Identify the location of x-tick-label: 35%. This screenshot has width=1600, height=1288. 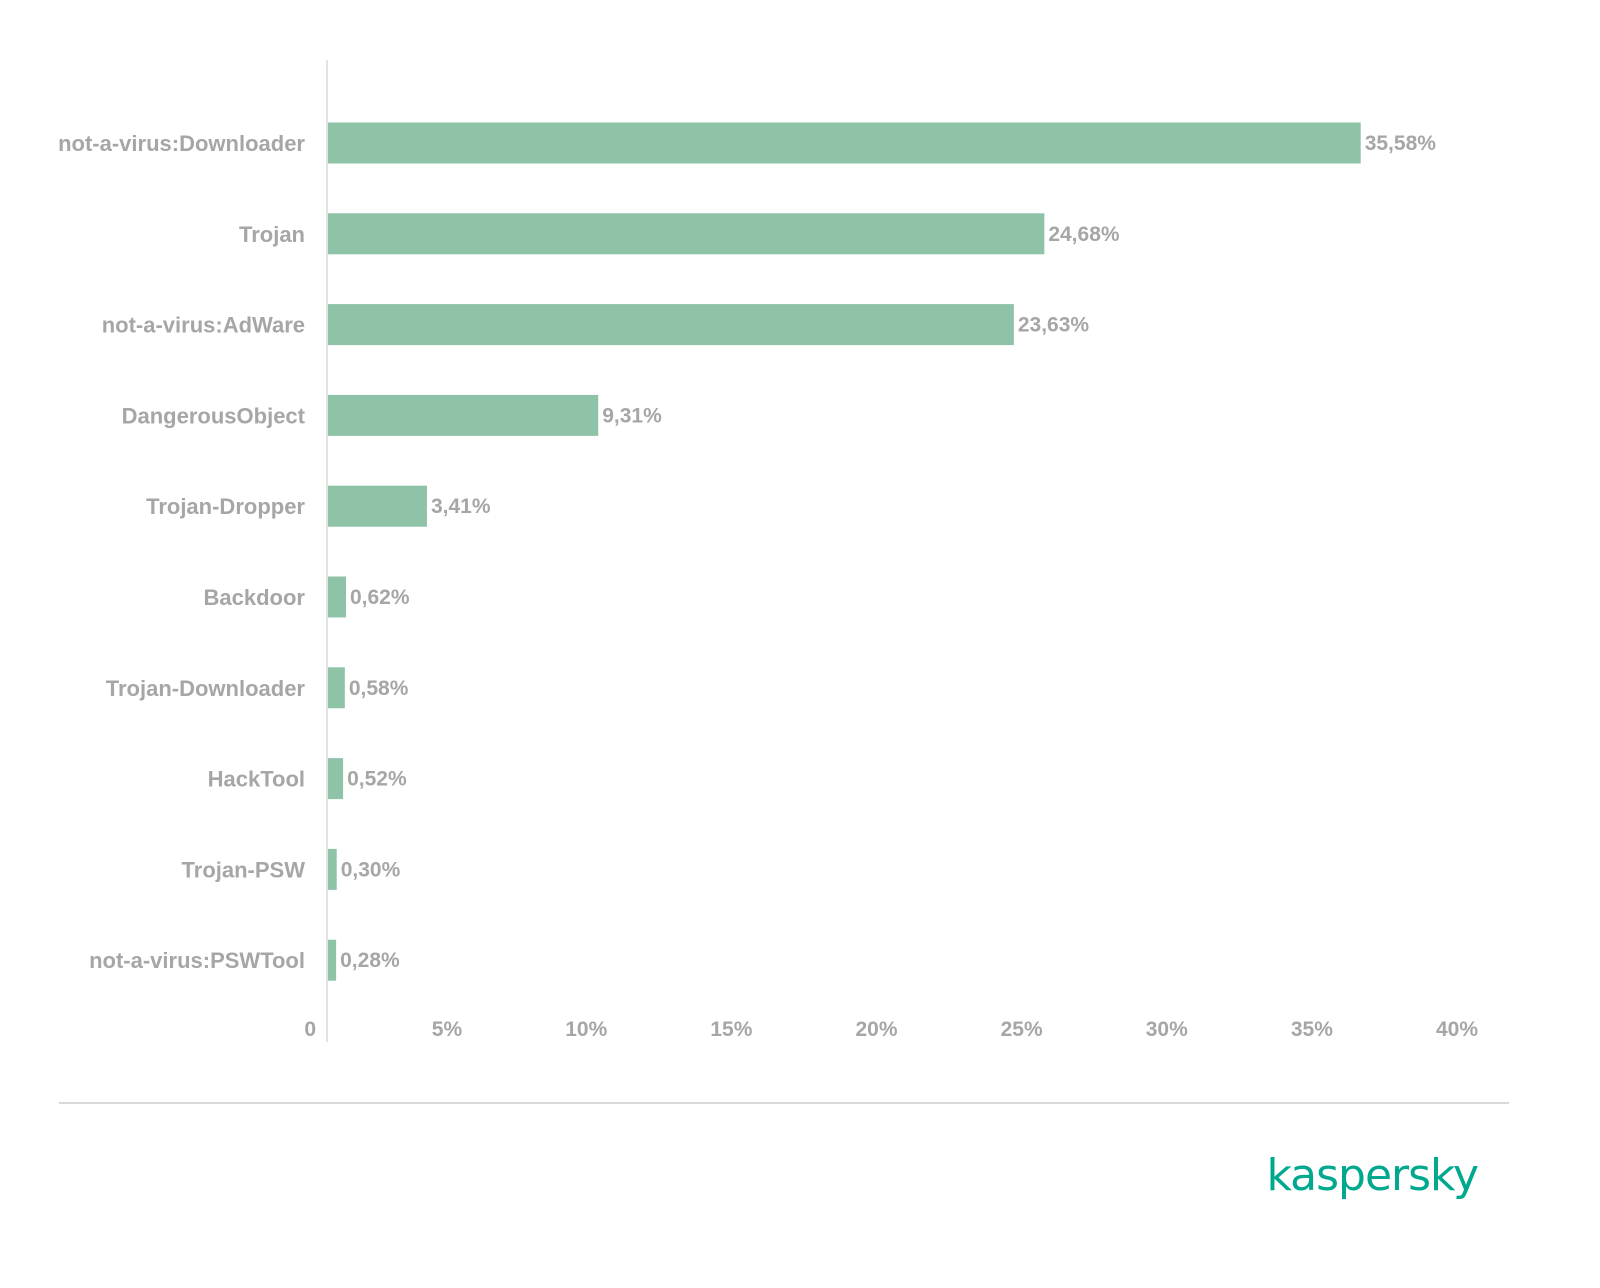
(1312, 1029).